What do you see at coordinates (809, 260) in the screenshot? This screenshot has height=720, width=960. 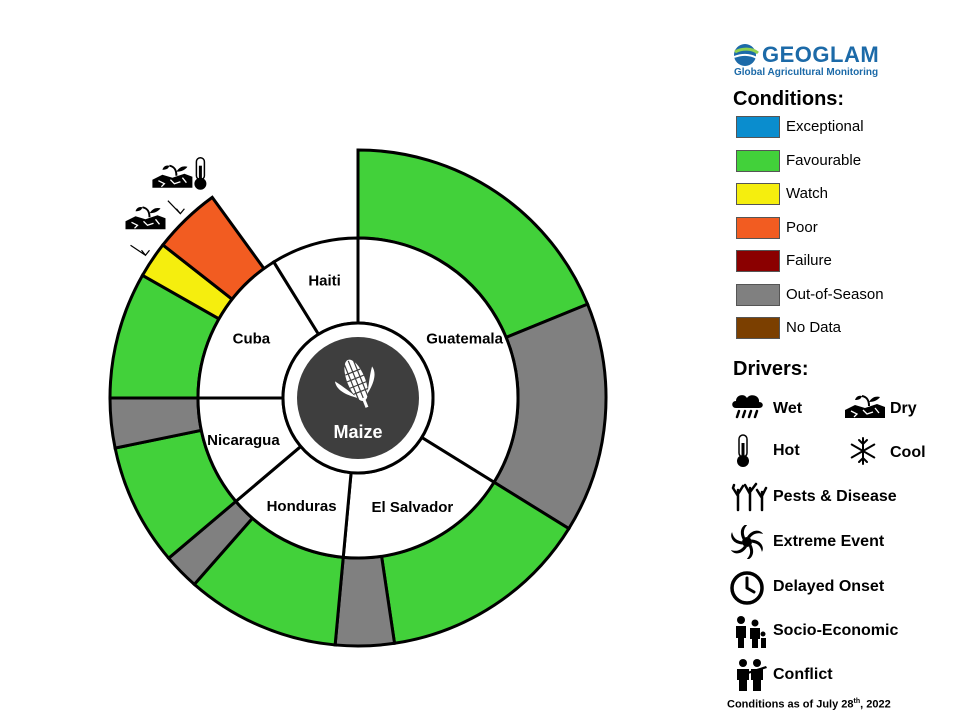 I see `legend-label: Failure` at bounding box center [809, 260].